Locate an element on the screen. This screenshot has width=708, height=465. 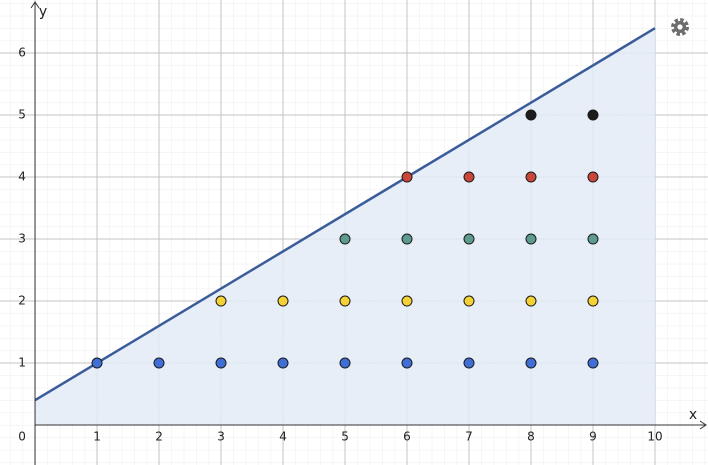
x-tick-label: 7 is located at coordinates (469, 437).